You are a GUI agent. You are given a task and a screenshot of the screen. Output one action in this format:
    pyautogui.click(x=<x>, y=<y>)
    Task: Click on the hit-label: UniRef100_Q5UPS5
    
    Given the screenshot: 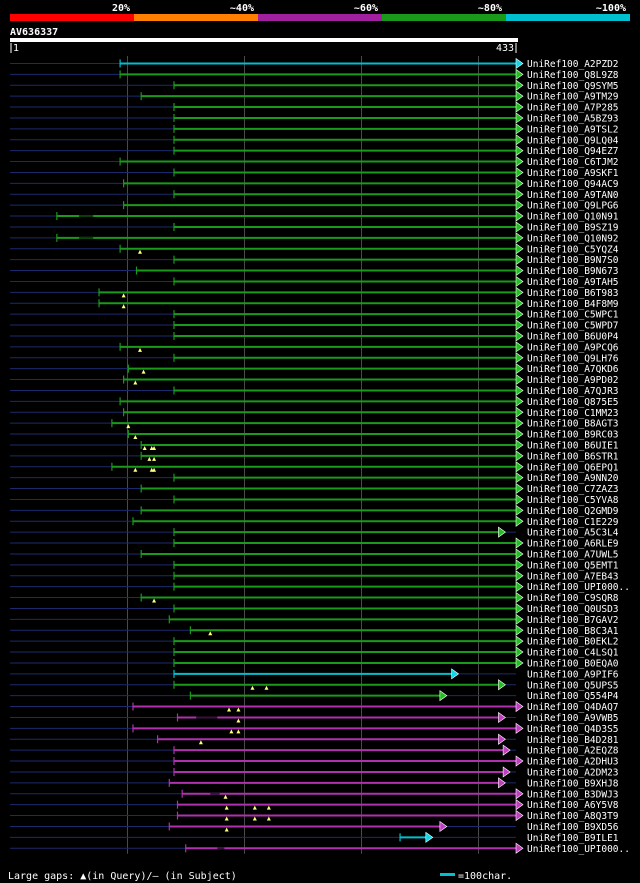 What is the action you would take?
    pyautogui.click(x=573, y=685)
    